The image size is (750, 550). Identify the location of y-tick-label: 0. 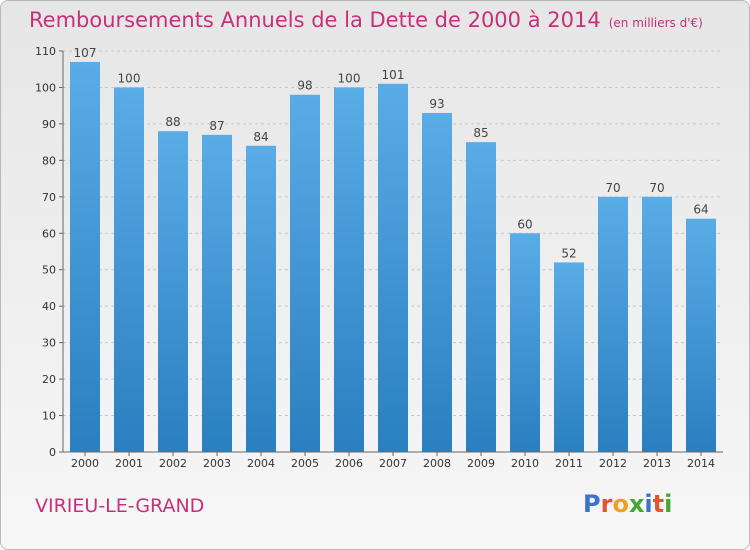
(52, 452).